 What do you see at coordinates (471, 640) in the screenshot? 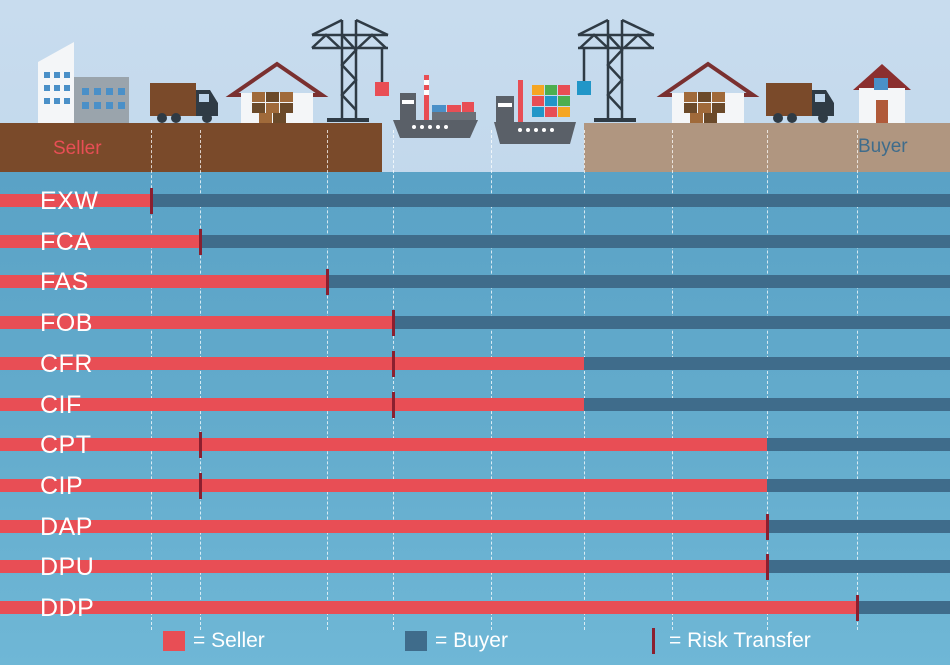
I see `legend-buyer-label: = Buyer` at bounding box center [471, 640].